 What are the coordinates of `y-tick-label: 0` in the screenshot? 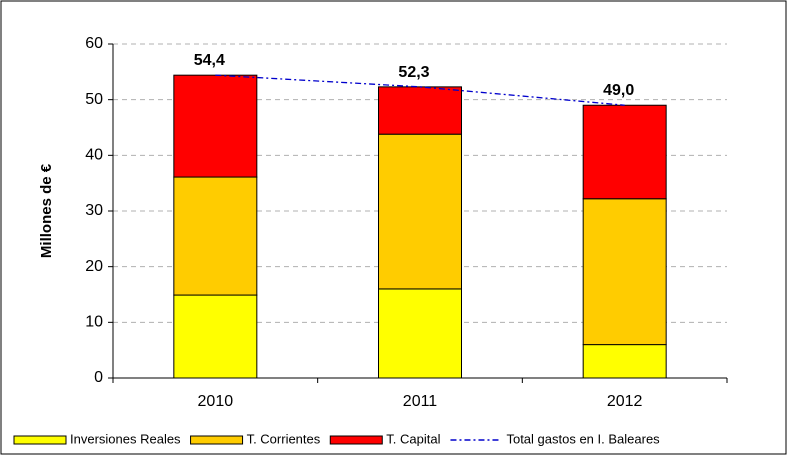 It's located at (98, 377).